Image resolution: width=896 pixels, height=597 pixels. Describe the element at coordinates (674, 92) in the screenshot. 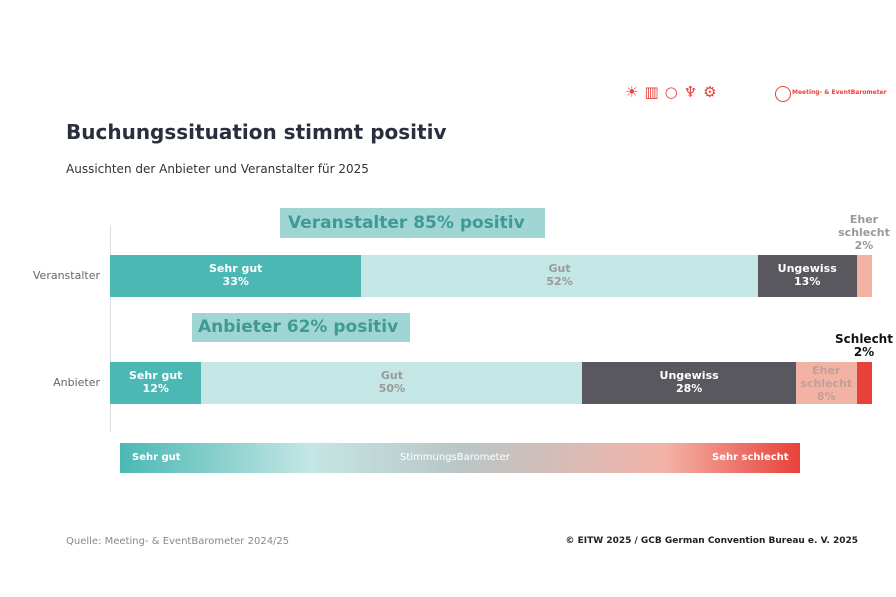

I see `icons: ☀▥○♆⚙` at that location.